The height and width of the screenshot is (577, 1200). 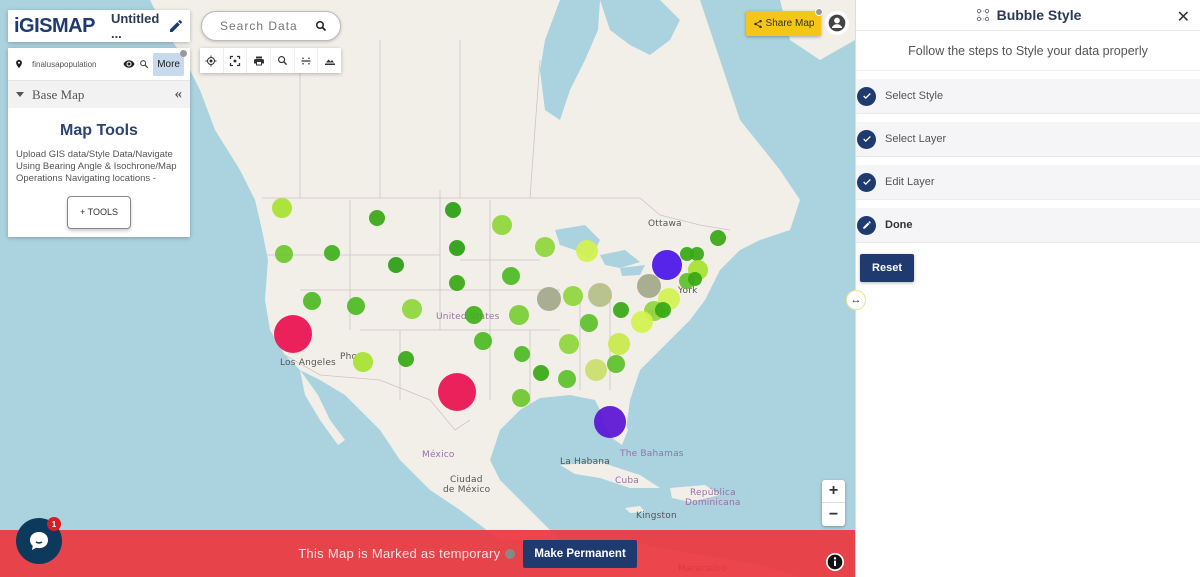 I want to click on make-permanent-button: Make Permanent, so click(x=580, y=553).